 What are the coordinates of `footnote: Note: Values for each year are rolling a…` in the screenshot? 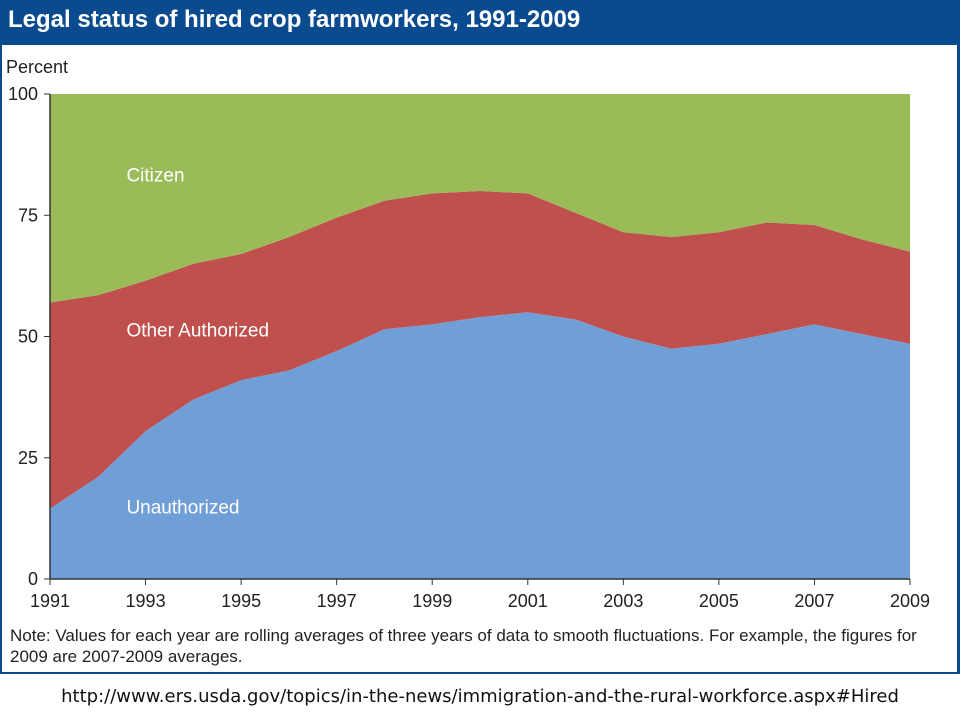 It's located at (463, 646).